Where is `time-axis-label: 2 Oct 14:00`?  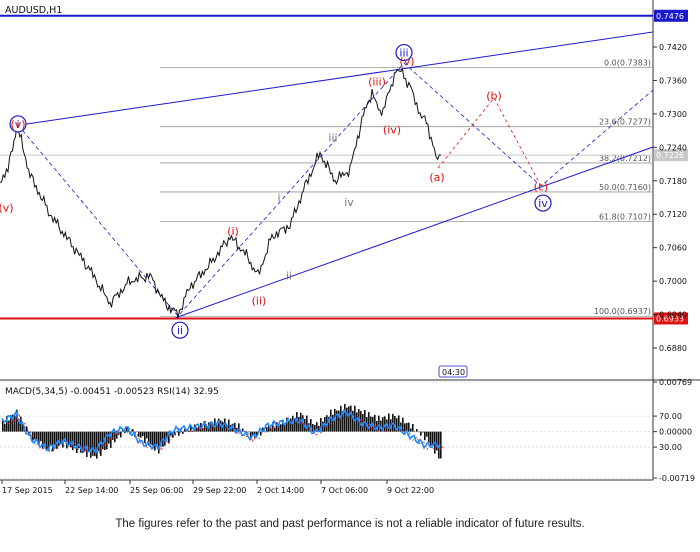 time-axis-label: 2 Oct 14:00 is located at coordinates (280, 490).